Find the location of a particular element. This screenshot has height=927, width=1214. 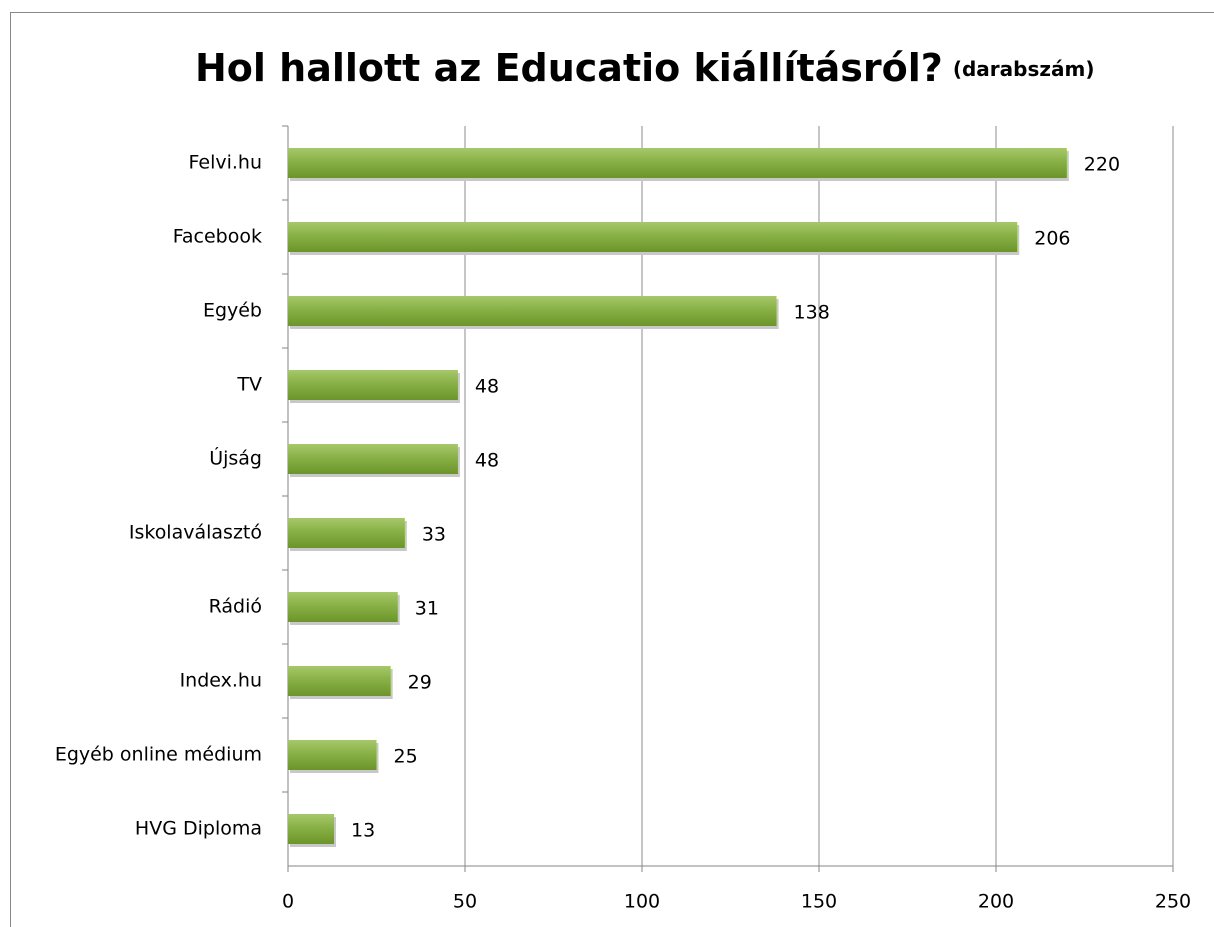

data-label: 25 is located at coordinates (406, 757).